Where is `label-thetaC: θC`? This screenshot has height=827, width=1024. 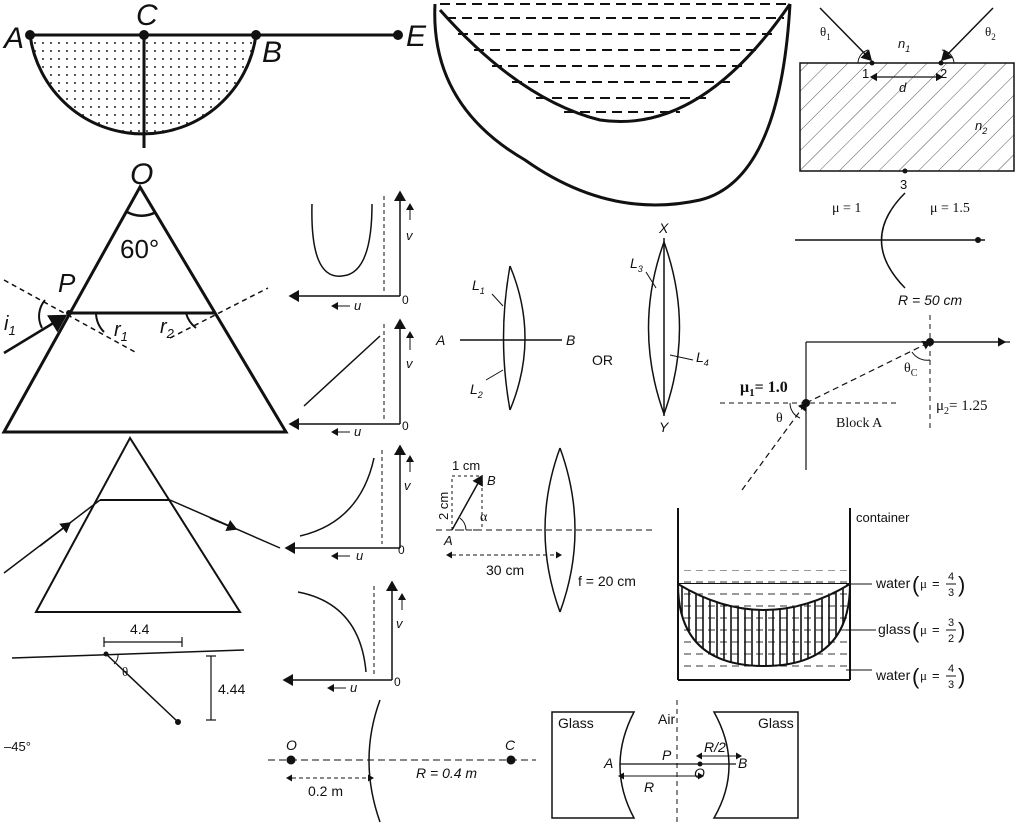 label-thetaC: θC is located at coordinates (911, 370).